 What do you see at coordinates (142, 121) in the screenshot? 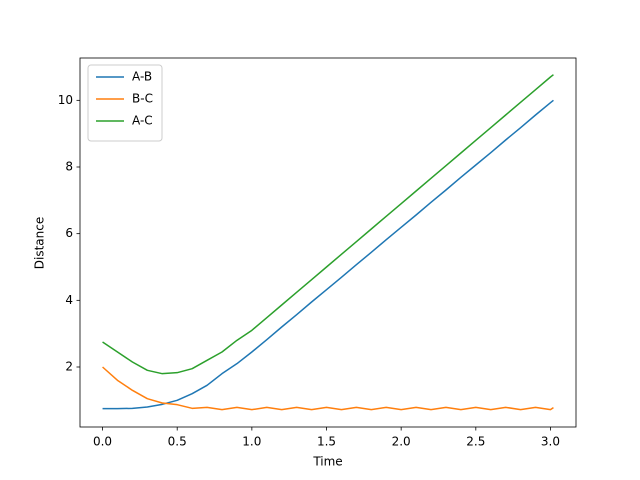
I see `legend-label: A-C` at bounding box center [142, 121].